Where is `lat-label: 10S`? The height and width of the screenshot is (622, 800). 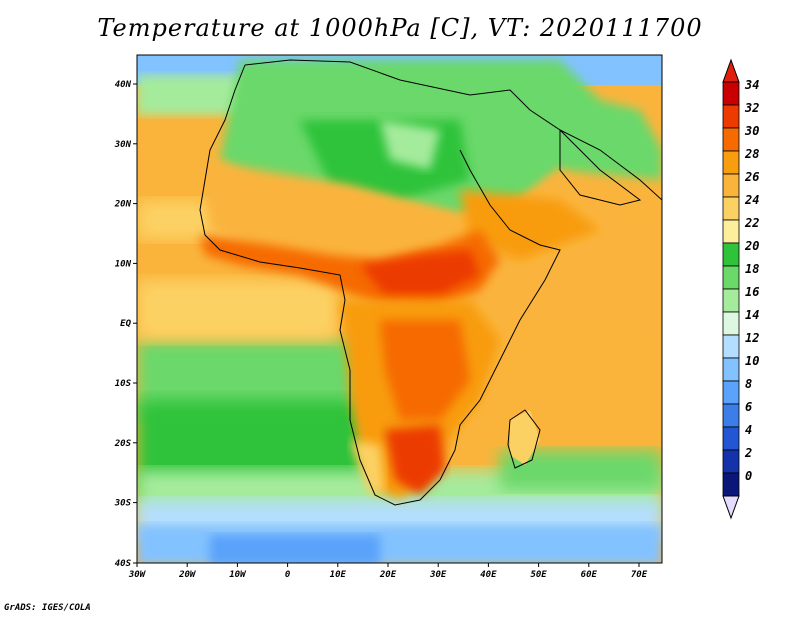 lat-label: 10S is located at coordinates (123, 384).